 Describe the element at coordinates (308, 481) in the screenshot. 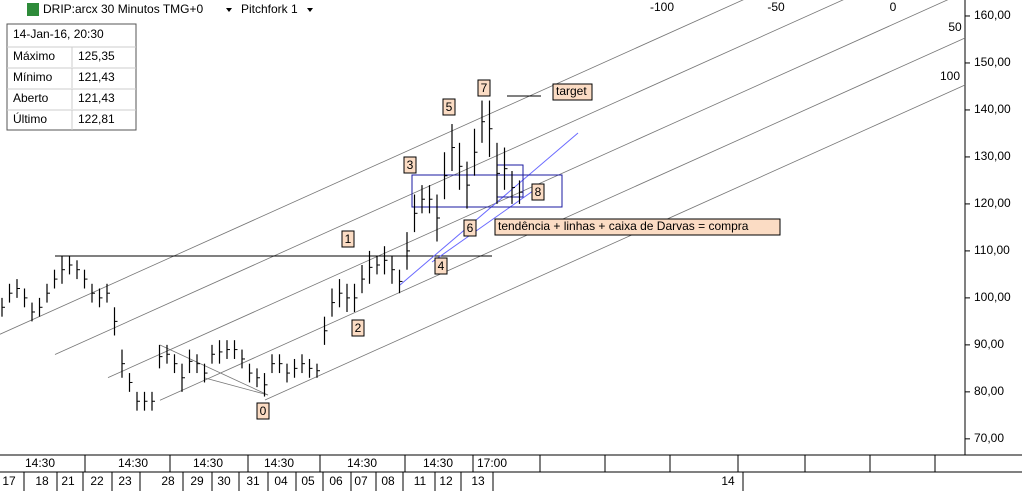

I see `date-label: 05` at that location.